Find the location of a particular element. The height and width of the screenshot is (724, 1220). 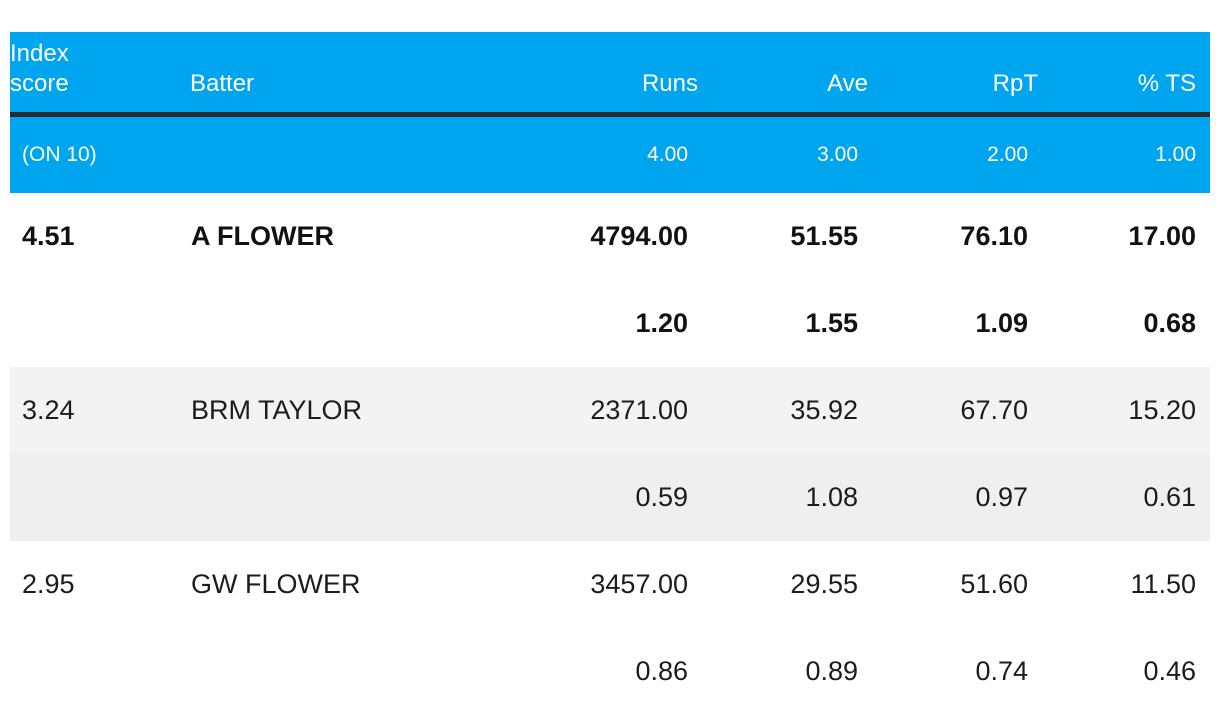

player-sub-rpt: 0.97 is located at coordinates (953, 497).